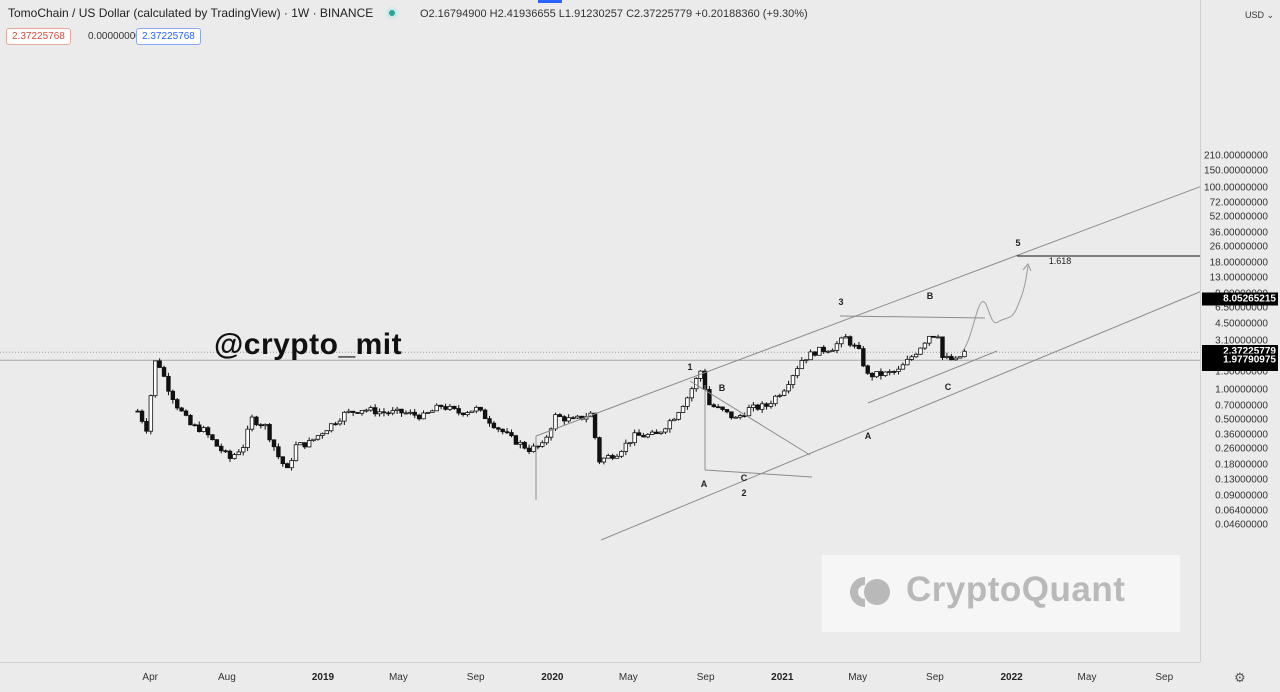  I want to click on fib-extension-label: 1.618, so click(1060, 261).